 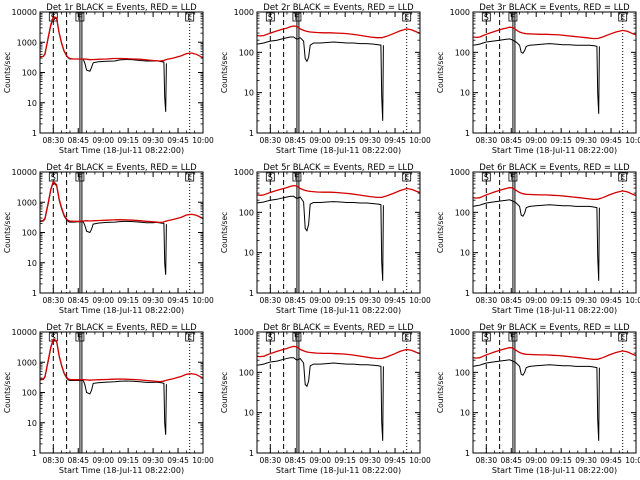 I want to click on chart-title: Det 5r BLACK = Events, RED = LLD, so click(x=338, y=168).